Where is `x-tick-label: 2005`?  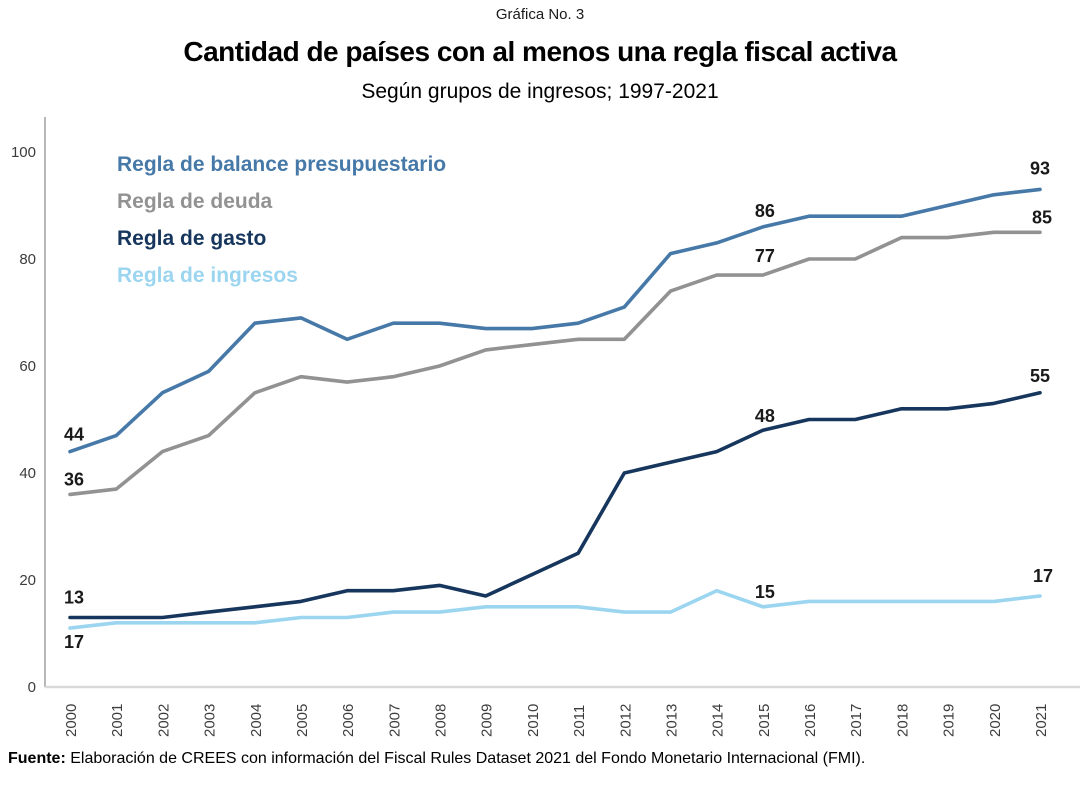 x-tick-label: 2005 is located at coordinates (302, 720).